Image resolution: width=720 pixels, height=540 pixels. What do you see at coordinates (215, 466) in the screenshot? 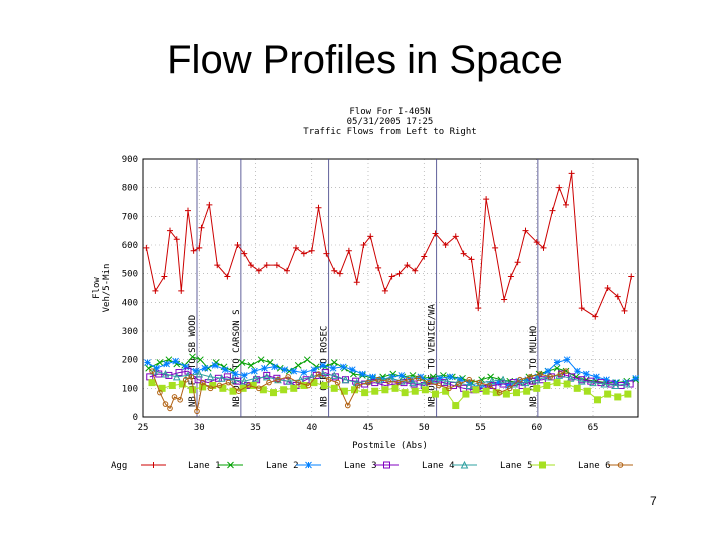
I see `legend-entry-lane-1: Lane 1` at bounding box center [215, 466].